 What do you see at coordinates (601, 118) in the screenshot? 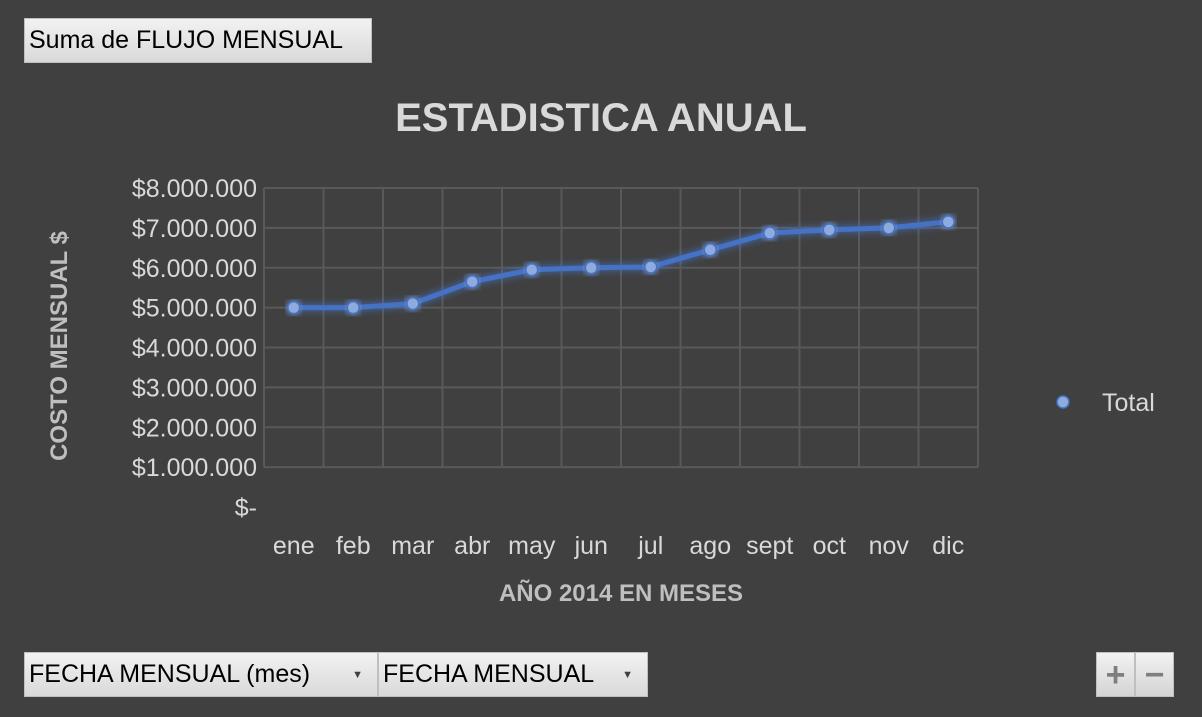
I see `chart-title: ESTADISTICA ANUAL` at bounding box center [601, 118].